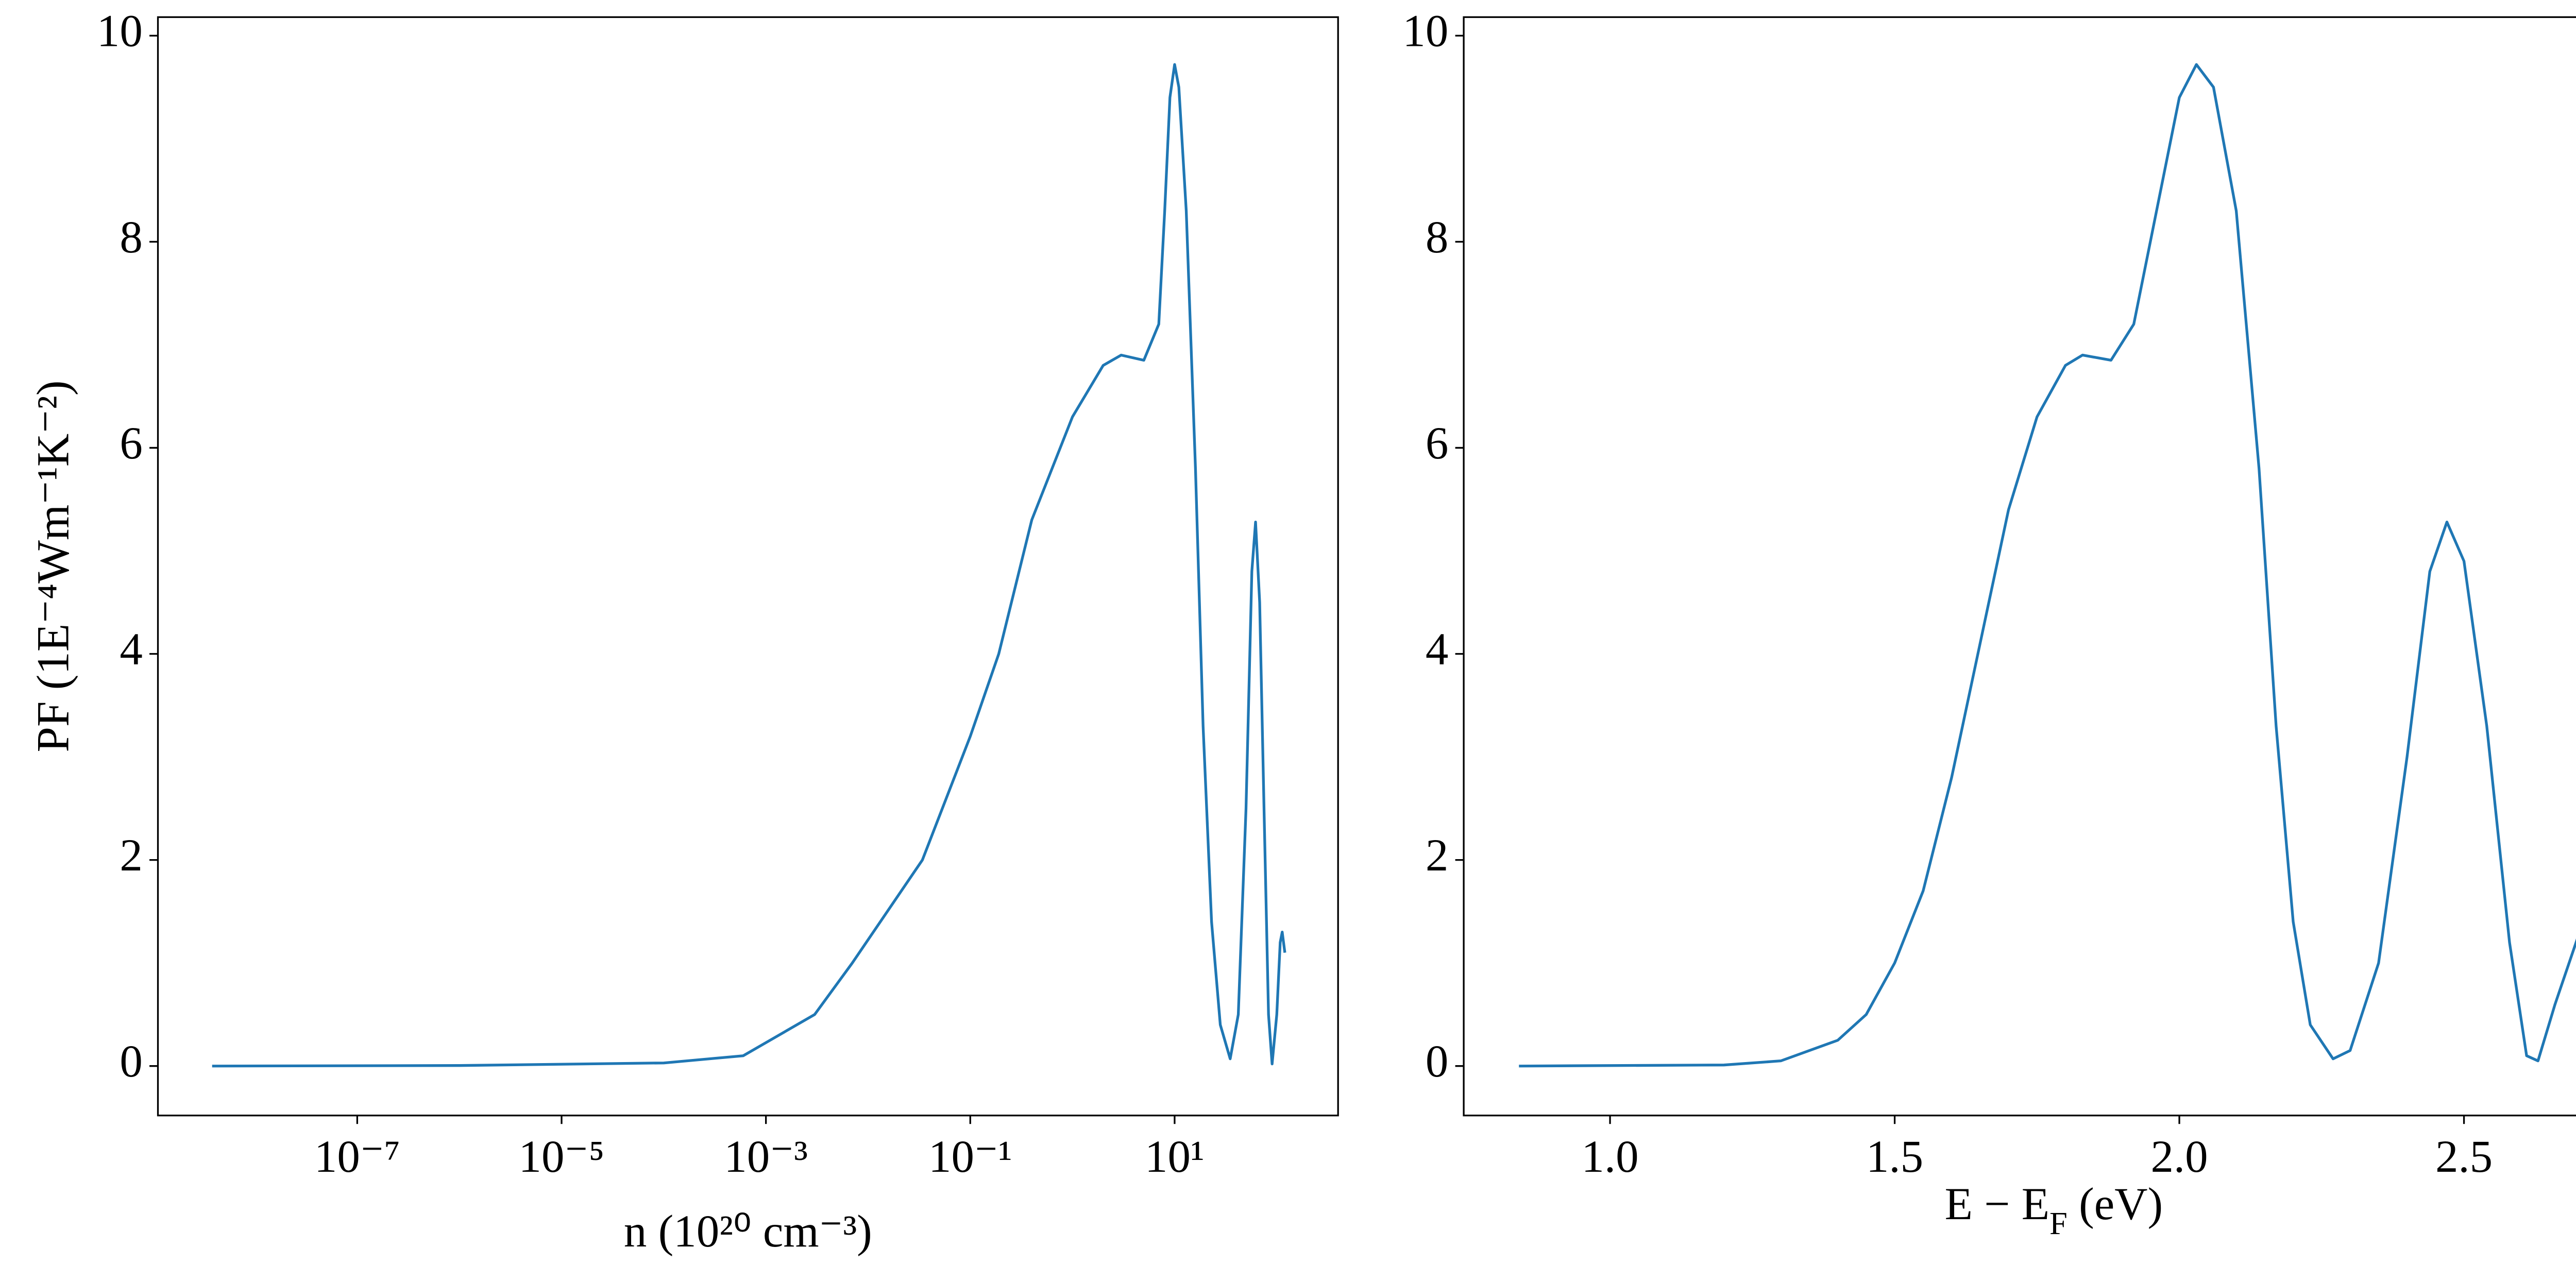 This screenshot has height=1282, width=2576. What do you see at coordinates (766, 1157) in the screenshot?
I see `x-tick-label: 10⁻³` at bounding box center [766, 1157].